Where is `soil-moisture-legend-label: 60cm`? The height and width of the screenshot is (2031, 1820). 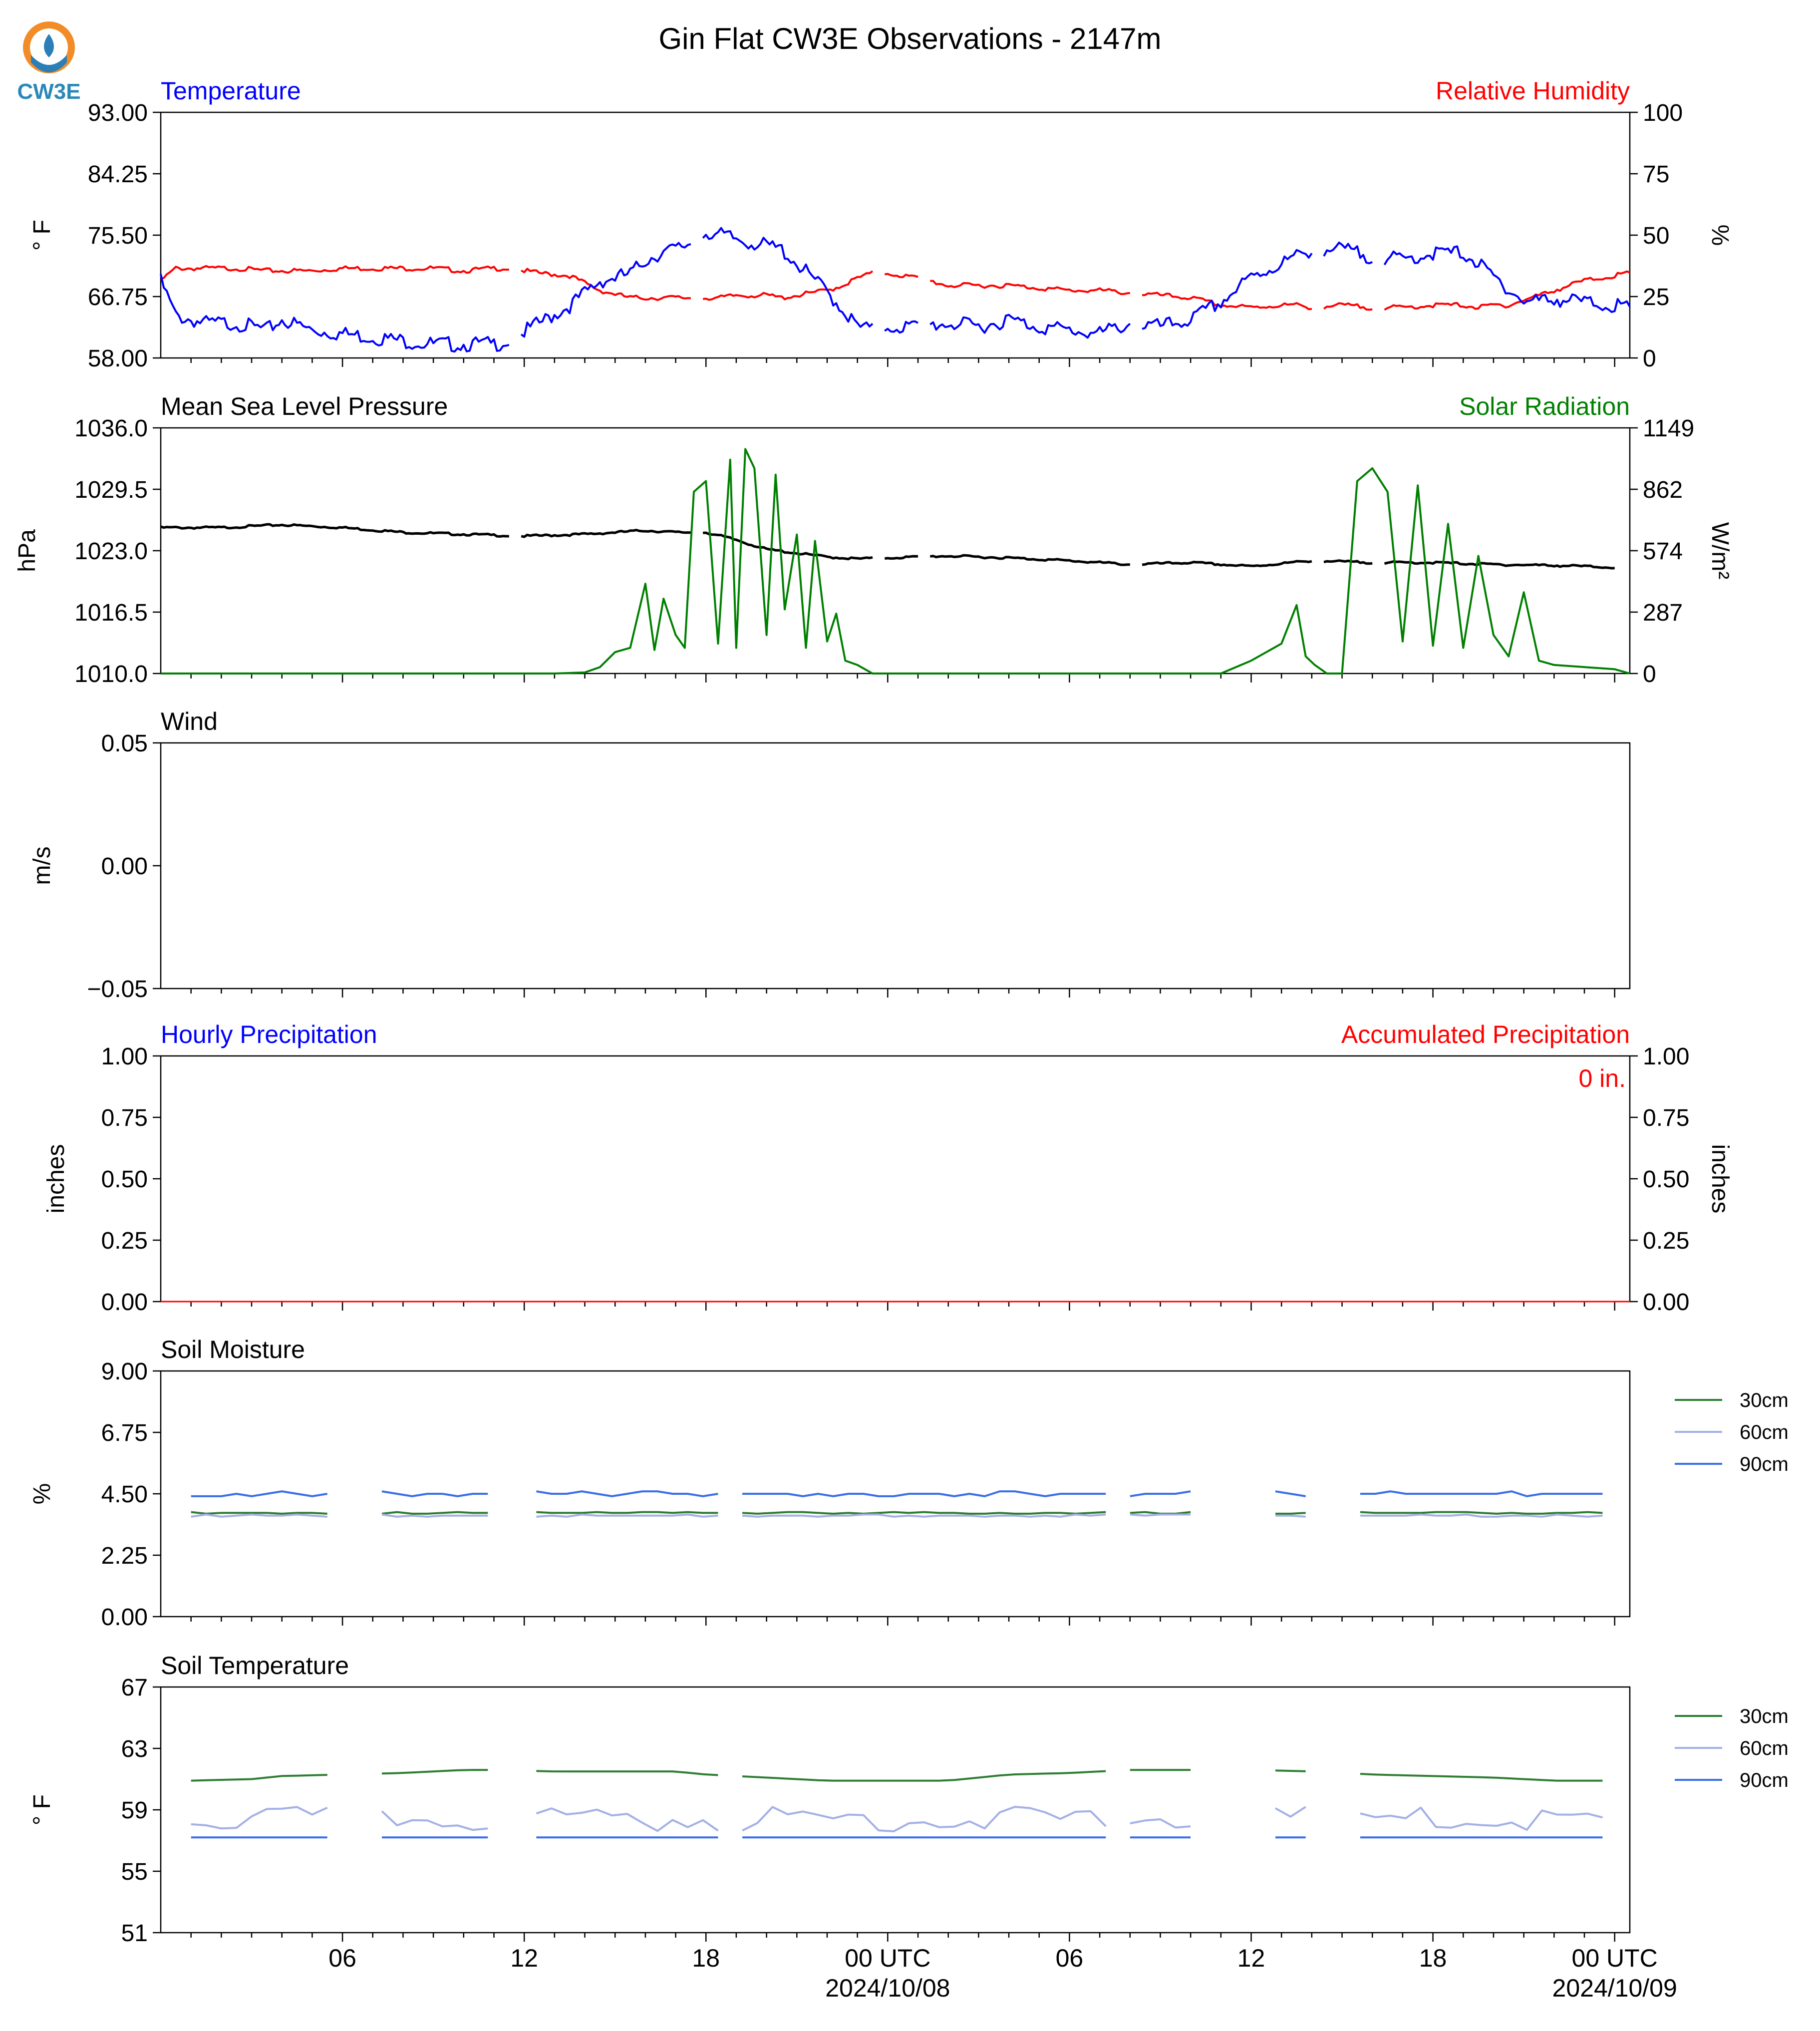 soil-moisture-legend-label: 60cm is located at coordinates (1764, 1432).